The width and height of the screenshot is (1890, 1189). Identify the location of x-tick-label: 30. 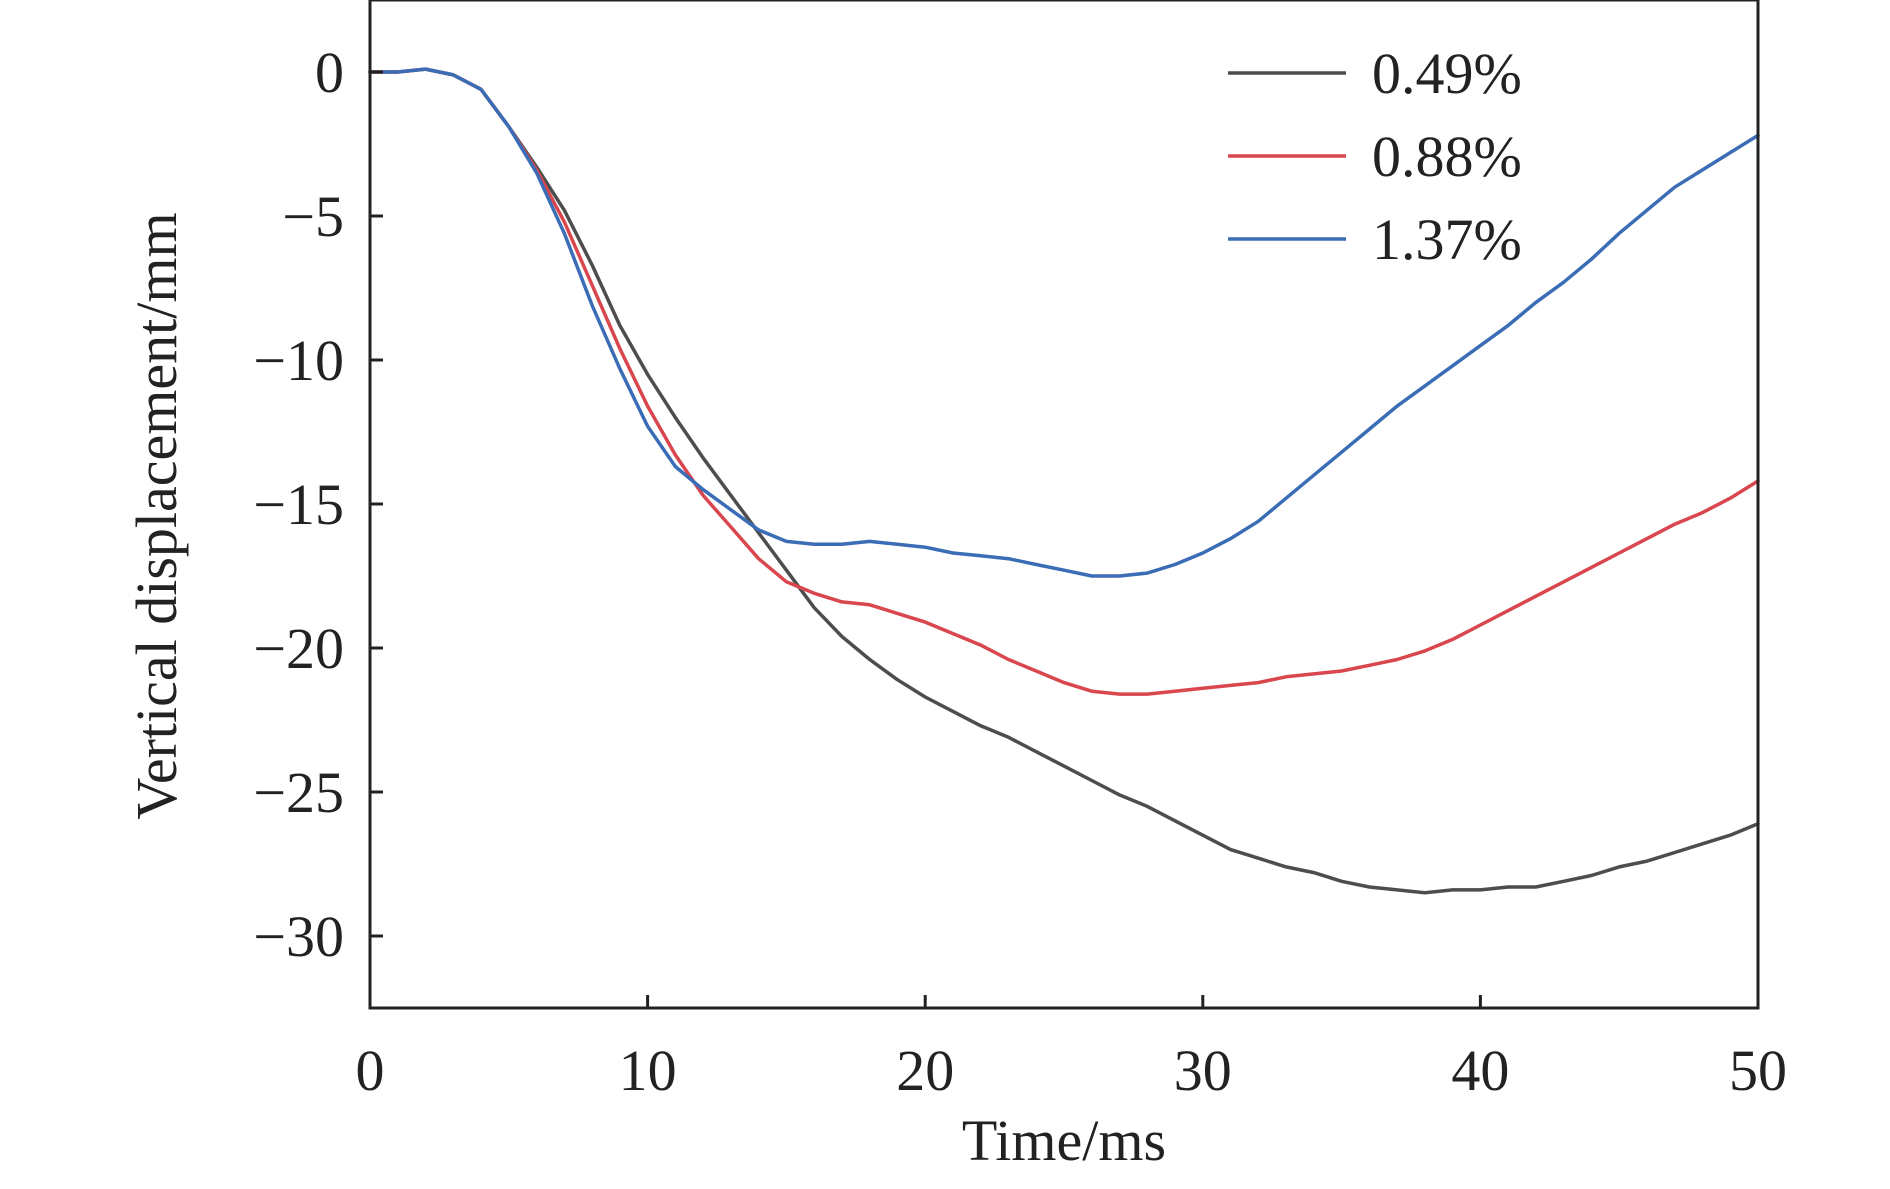
(1203, 1070).